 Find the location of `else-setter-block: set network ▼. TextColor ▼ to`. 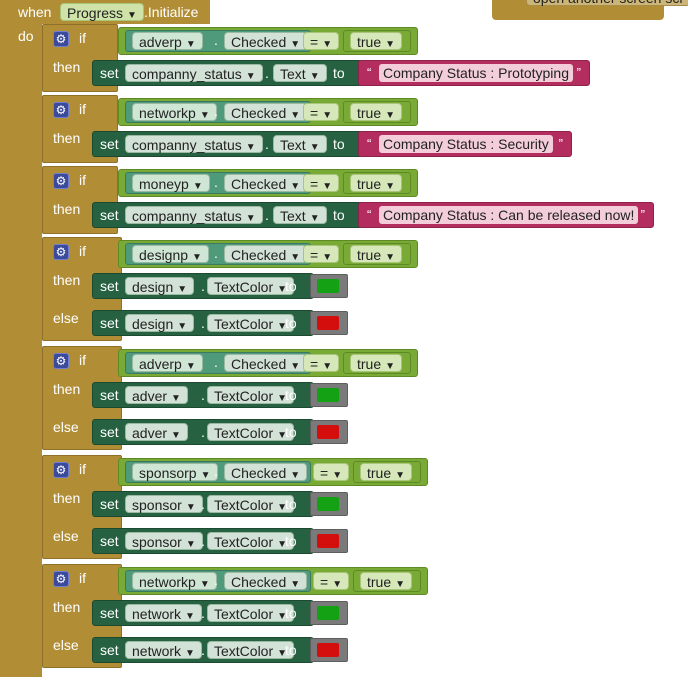

else-setter-block: set network ▼. TextColor ▼ to is located at coordinates (203, 650).